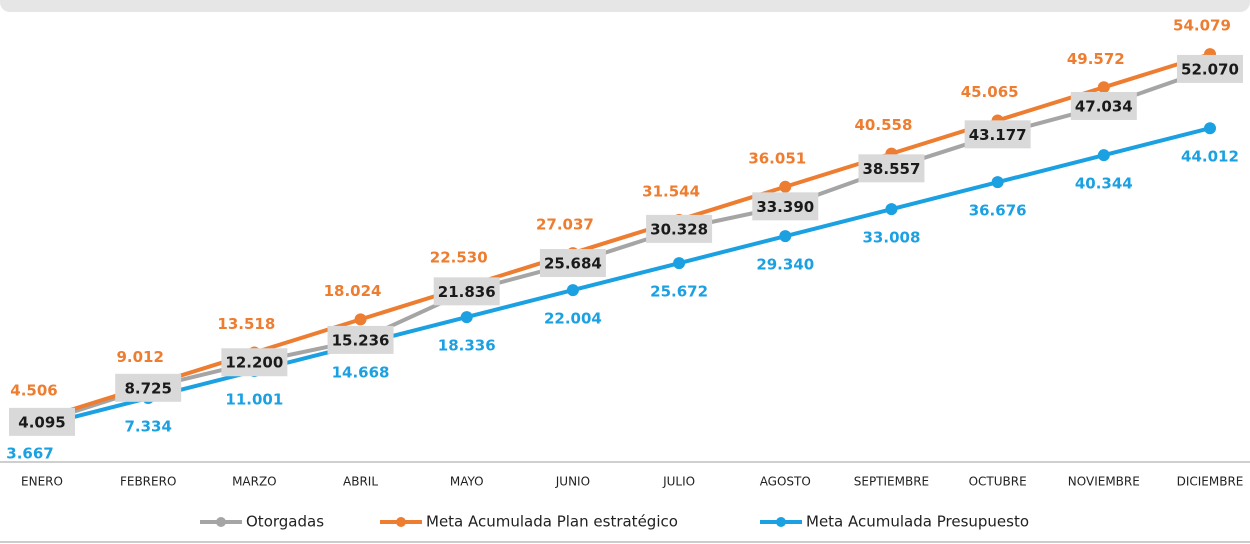 This screenshot has height=544, width=1250. Describe the element at coordinates (573, 319) in the screenshot. I see `data-label: 22.004` at that location.